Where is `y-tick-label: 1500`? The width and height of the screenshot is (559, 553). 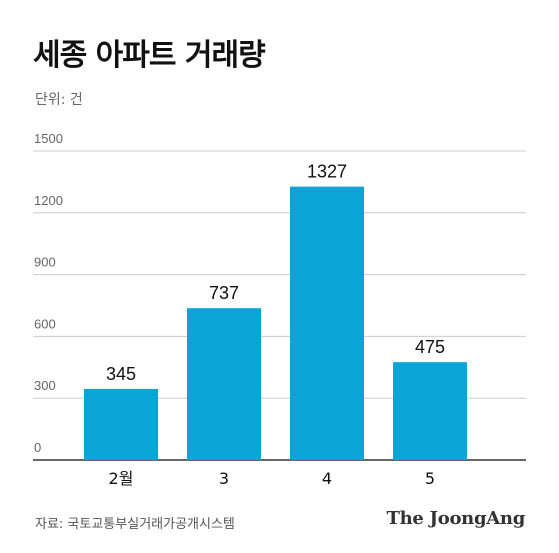 y-tick-label: 1500 is located at coordinates (48, 138).